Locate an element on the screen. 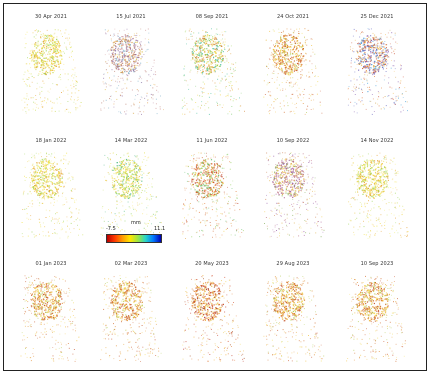 The width and height of the screenshot is (432, 376). map-panel: 10 Sep 2023 is located at coordinates (377, 311).